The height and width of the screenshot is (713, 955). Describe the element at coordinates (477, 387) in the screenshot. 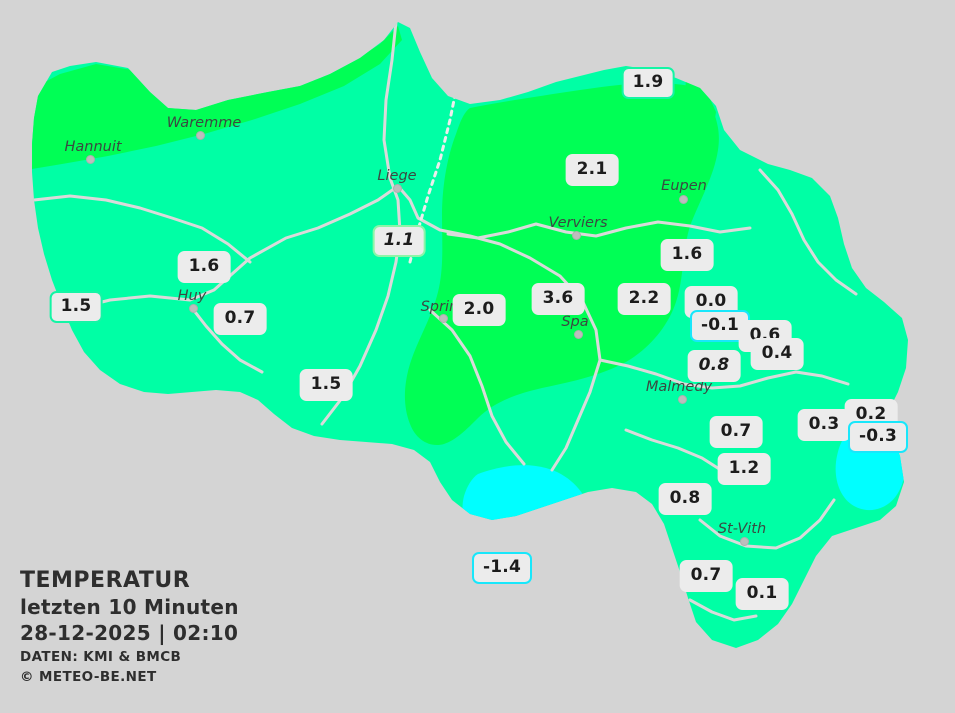

I see `river-ourthe` at that location.